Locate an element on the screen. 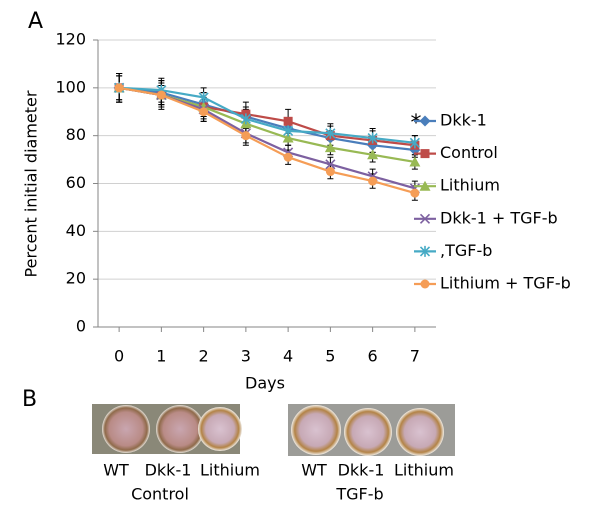  legend-label: Lithium + TGF-b is located at coordinates (505, 283).